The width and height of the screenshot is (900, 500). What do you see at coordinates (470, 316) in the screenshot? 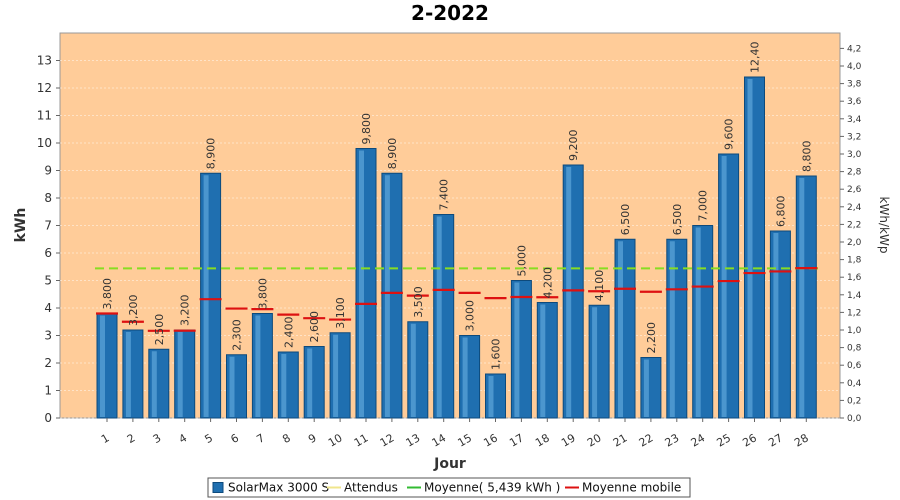
I see `bar-value-label: 3,000` at bounding box center [470, 316].